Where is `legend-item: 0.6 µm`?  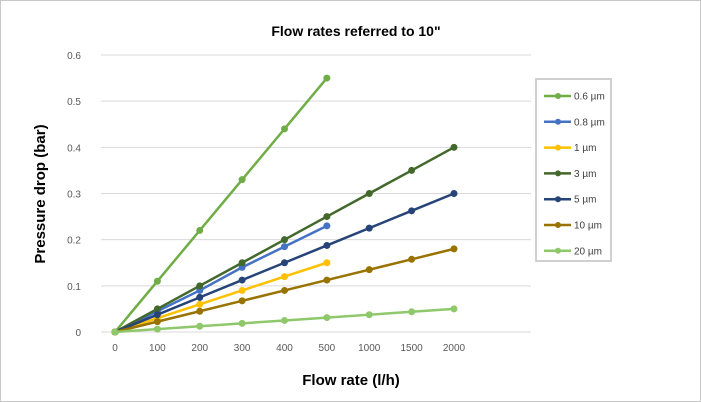
legend-item: 0.6 µm is located at coordinates (574, 97).